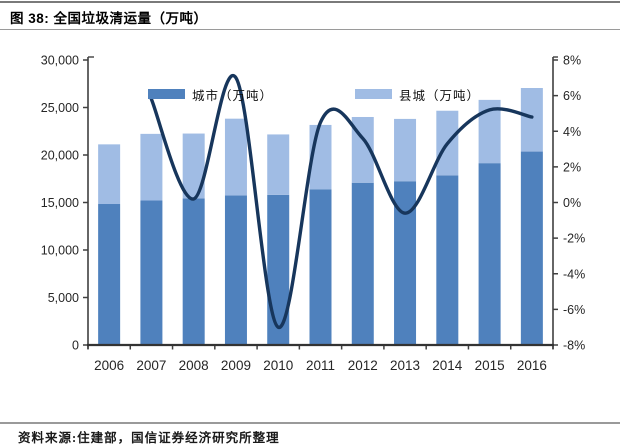  Describe the element at coordinates (60, 251) in the screenshot. I see `svg-text: 10,000` at that location.